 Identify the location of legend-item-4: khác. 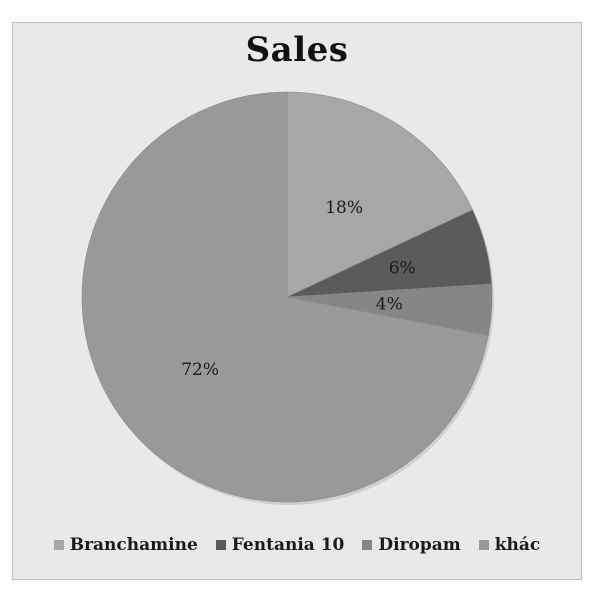
(509, 545).